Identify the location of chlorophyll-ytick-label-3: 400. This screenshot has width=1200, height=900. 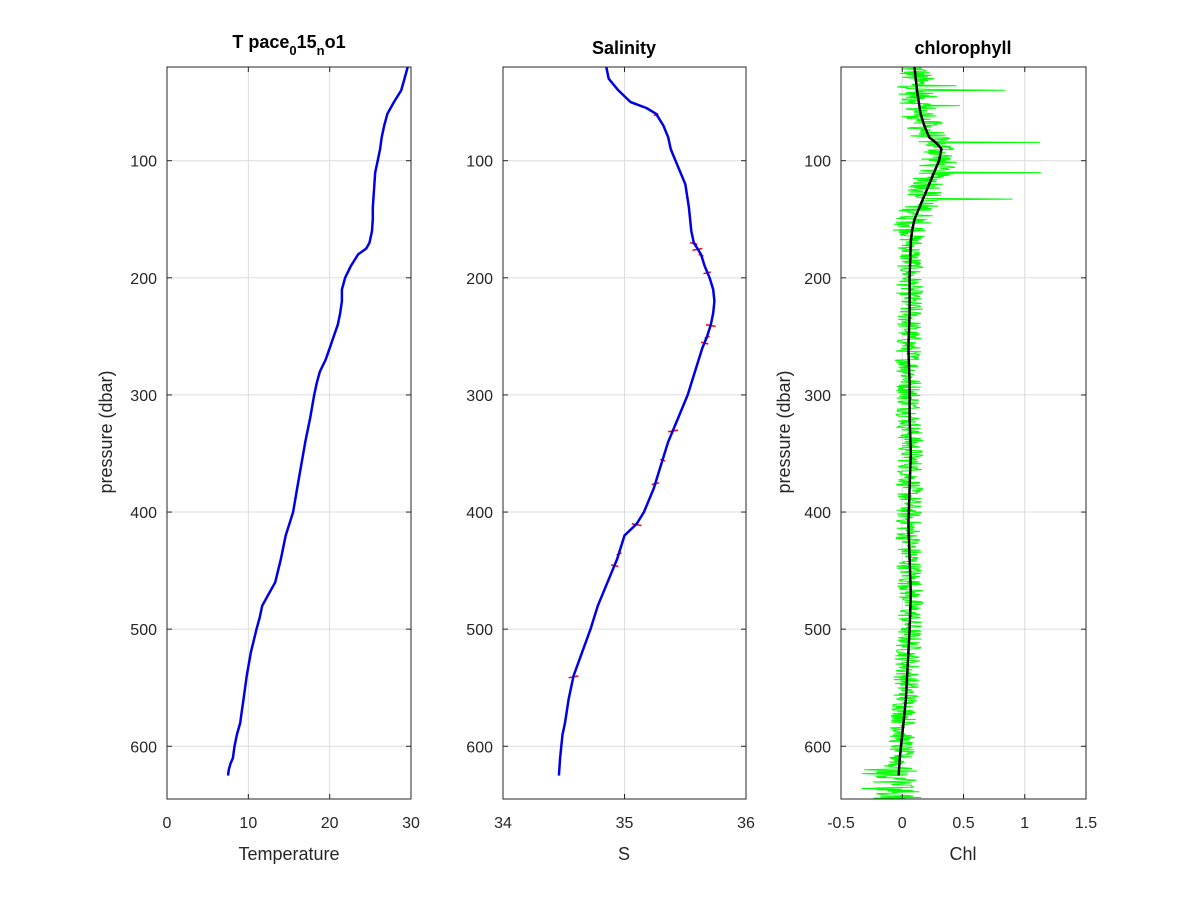
(817, 513).